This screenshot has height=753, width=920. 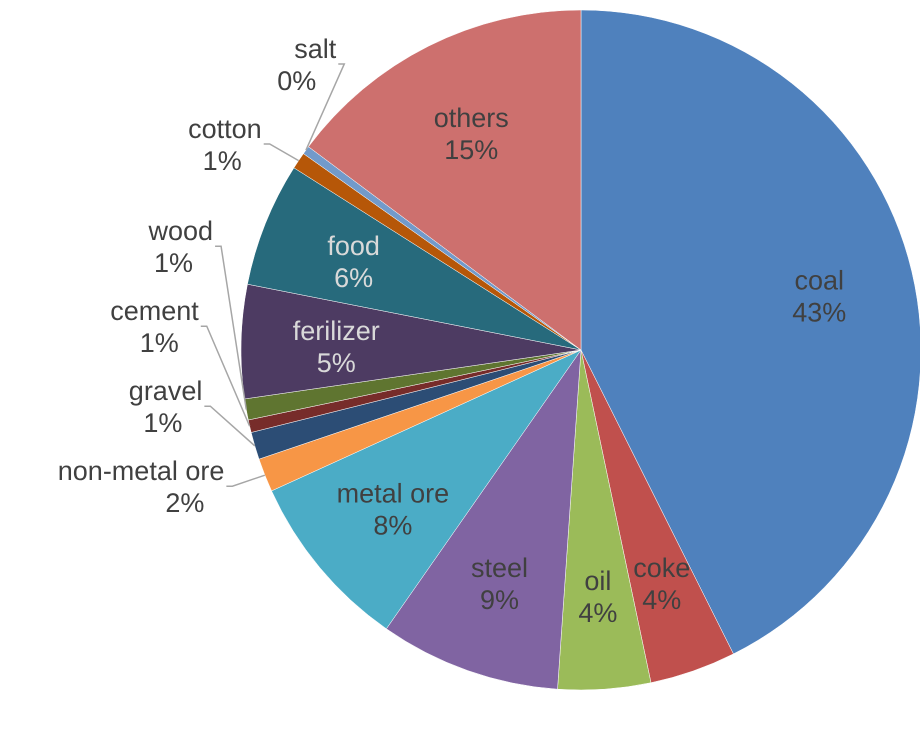 I want to click on data-label: 9%, so click(x=500, y=599).